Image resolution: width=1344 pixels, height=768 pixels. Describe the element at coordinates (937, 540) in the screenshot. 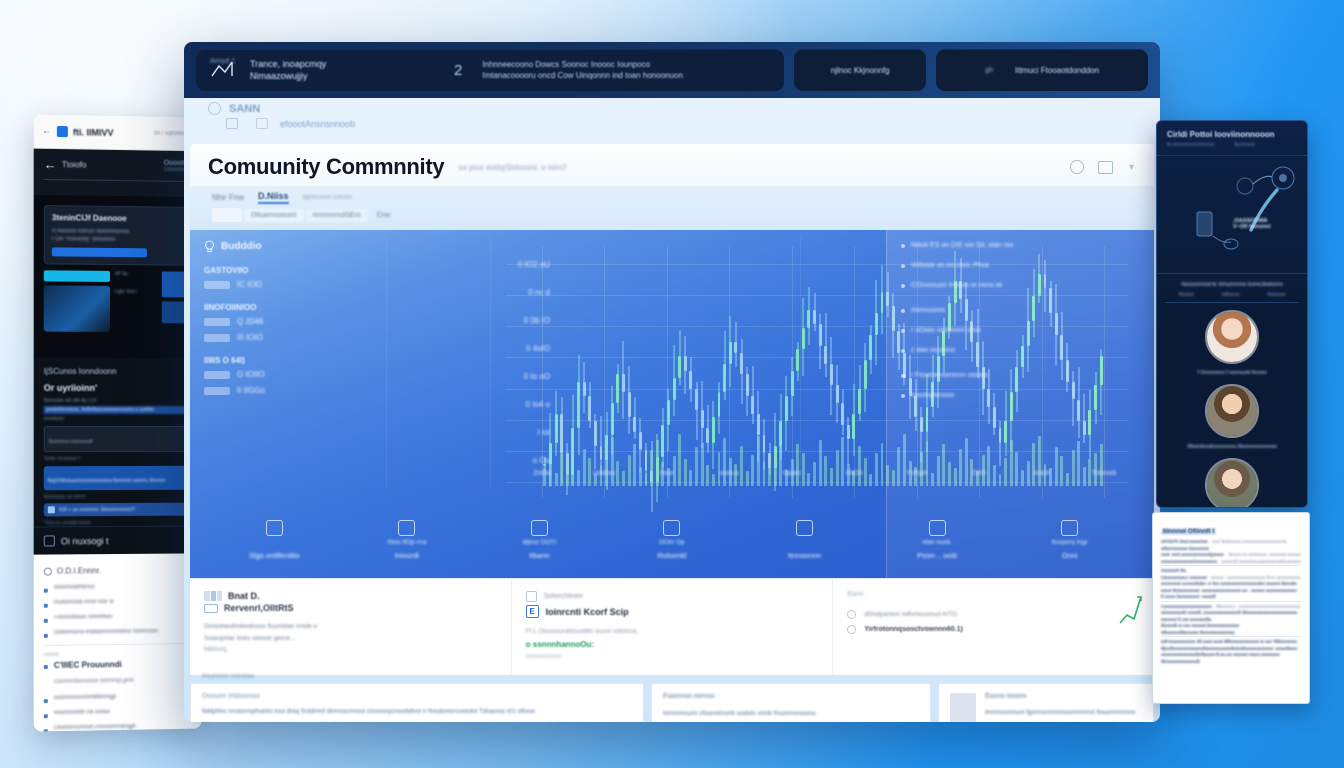

I see `chart-footer-item: nbei nseb. Poon .. ooiti` at that location.